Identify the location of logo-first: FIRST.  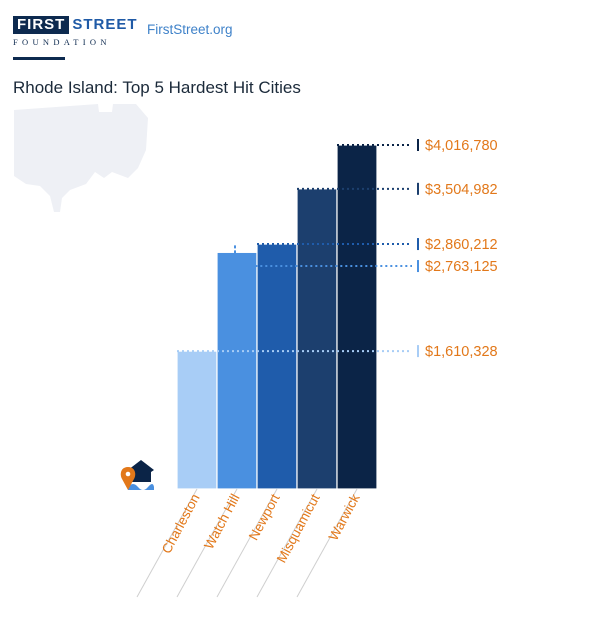
(41, 25).